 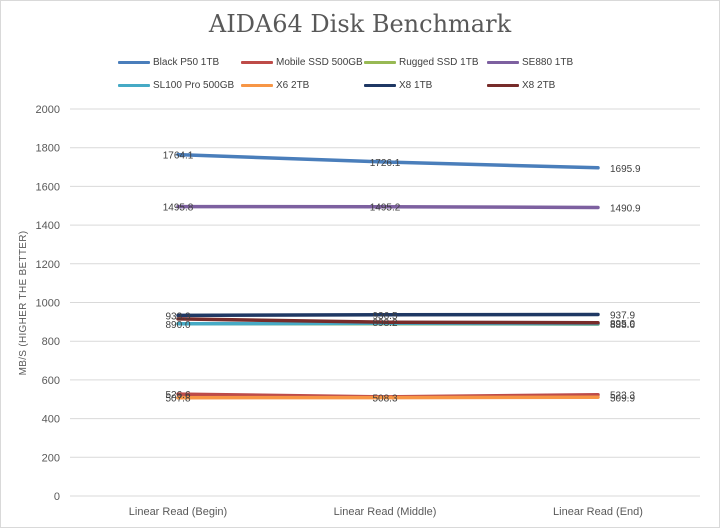 I want to click on legend-label: SL100 Pro 500GB, so click(x=194, y=85).